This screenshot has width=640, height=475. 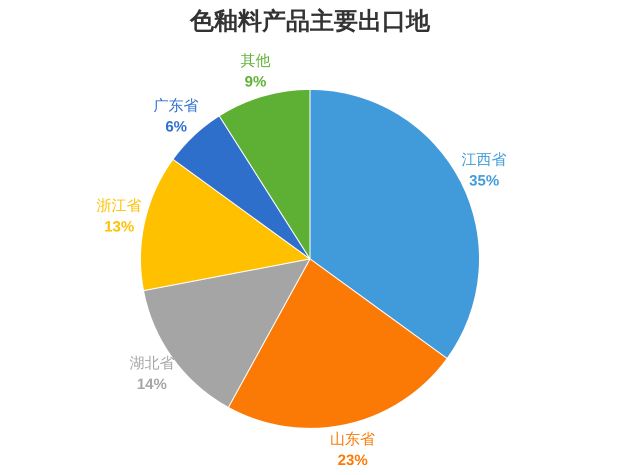 I want to click on data-label: 23%, so click(x=353, y=460).